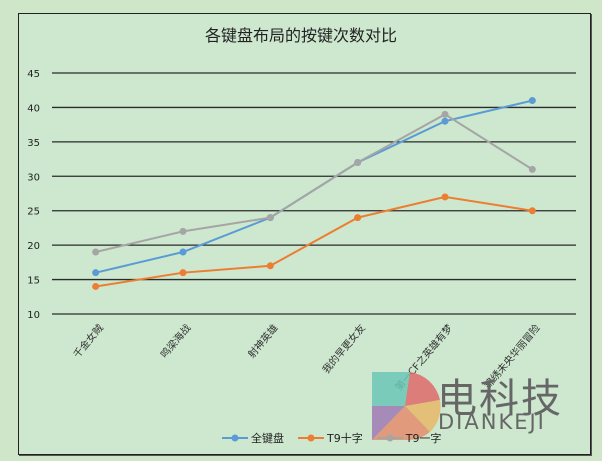  Describe the element at coordinates (33, 281) in the screenshot. I see `y-tick-label: 15` at that location.